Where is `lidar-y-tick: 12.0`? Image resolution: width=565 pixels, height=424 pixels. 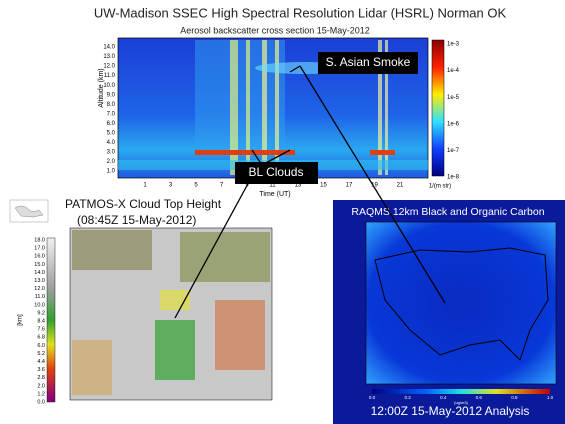 lidar-y-tick: 12.0 is located at coordinates (109, 67).